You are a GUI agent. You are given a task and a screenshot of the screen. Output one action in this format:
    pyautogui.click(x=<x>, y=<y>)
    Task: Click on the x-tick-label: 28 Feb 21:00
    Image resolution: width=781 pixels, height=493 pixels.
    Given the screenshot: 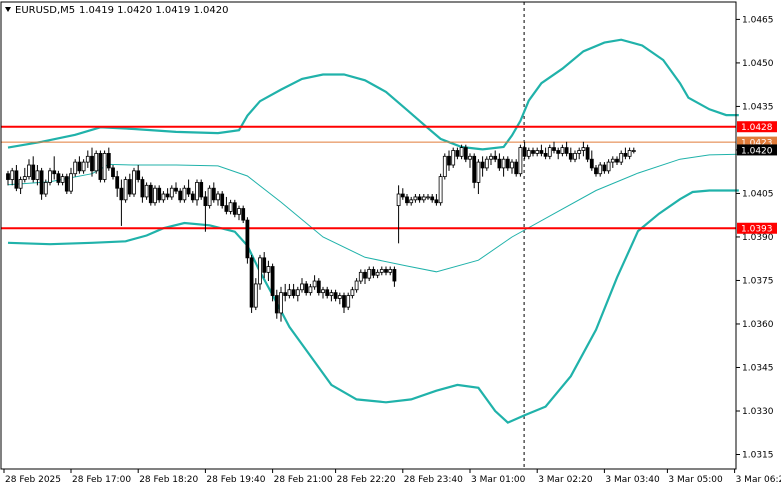 What is the action you would take?
    pyautogui.click(x=303, y=480)
    